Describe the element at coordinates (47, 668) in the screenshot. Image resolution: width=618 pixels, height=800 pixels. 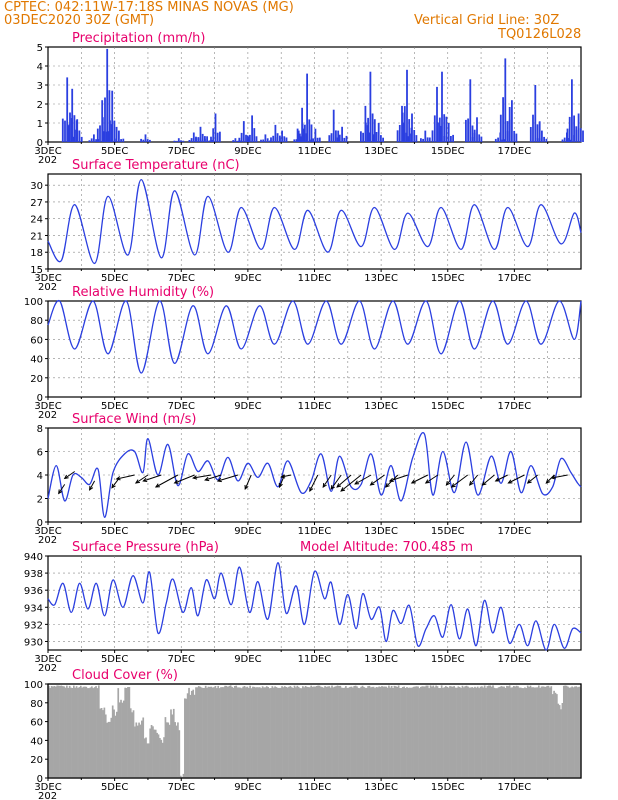
I see `x-year-fragment: 202` at that location.